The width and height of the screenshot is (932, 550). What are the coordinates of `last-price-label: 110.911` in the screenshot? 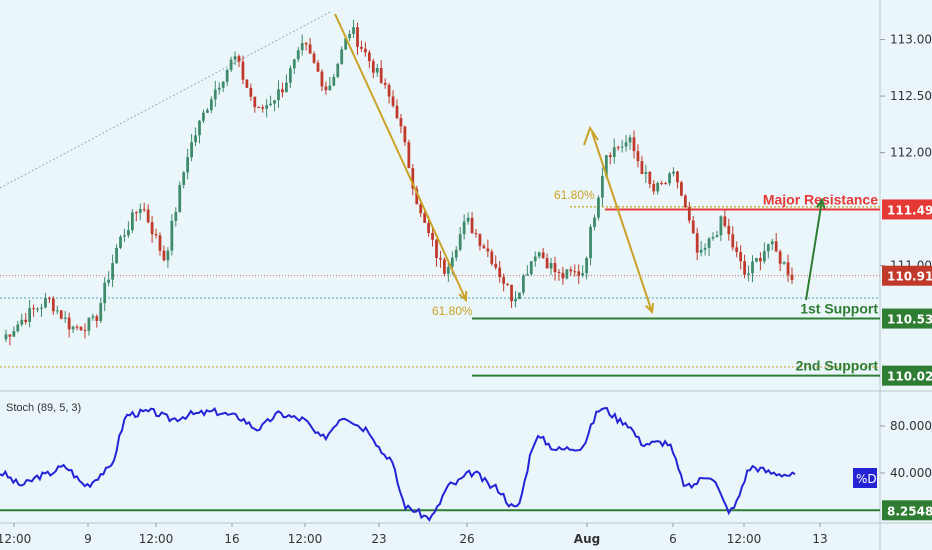 It's located at (909, 277).